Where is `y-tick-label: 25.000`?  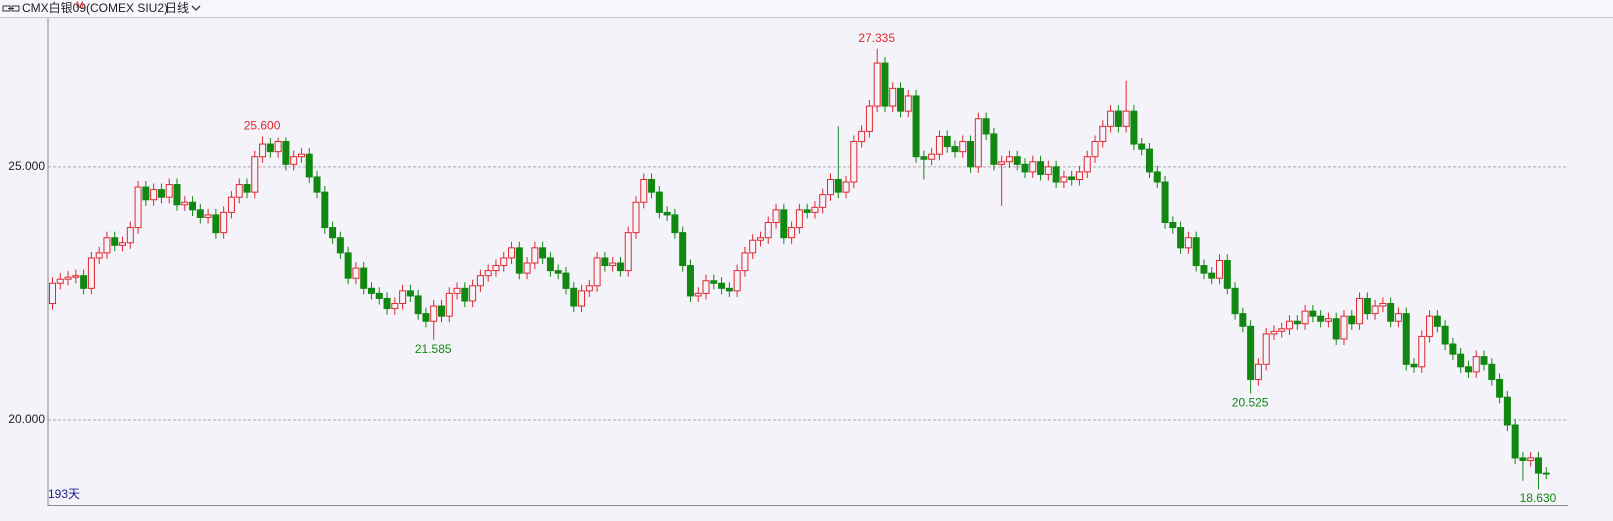 y-tick-label: 25.000 is located at coordinates (26, 166).